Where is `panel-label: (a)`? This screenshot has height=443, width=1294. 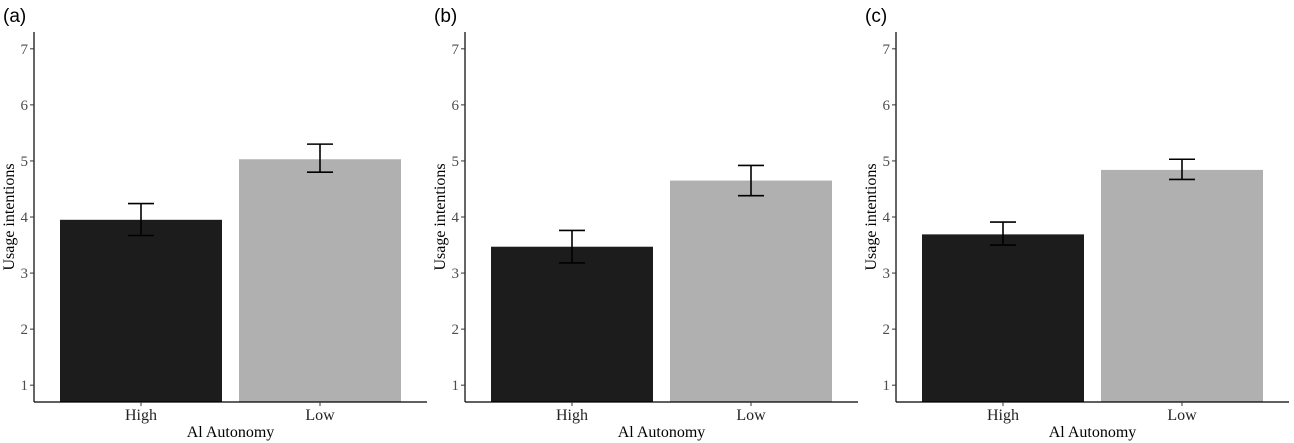 panel-label: (a) is located at coordinates (14, 16).